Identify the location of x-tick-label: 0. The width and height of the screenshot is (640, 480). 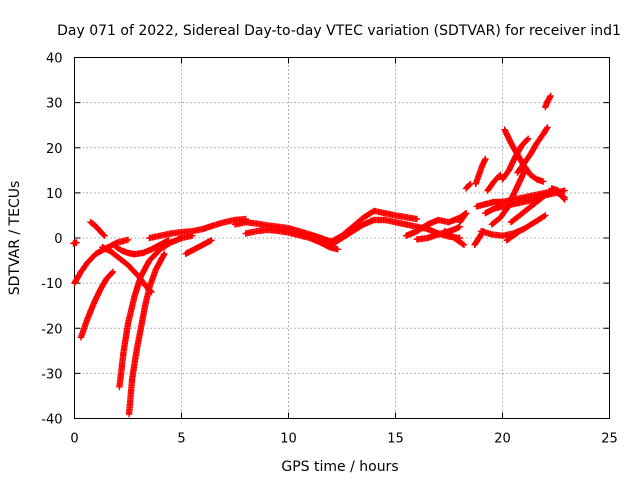
(74, 439).